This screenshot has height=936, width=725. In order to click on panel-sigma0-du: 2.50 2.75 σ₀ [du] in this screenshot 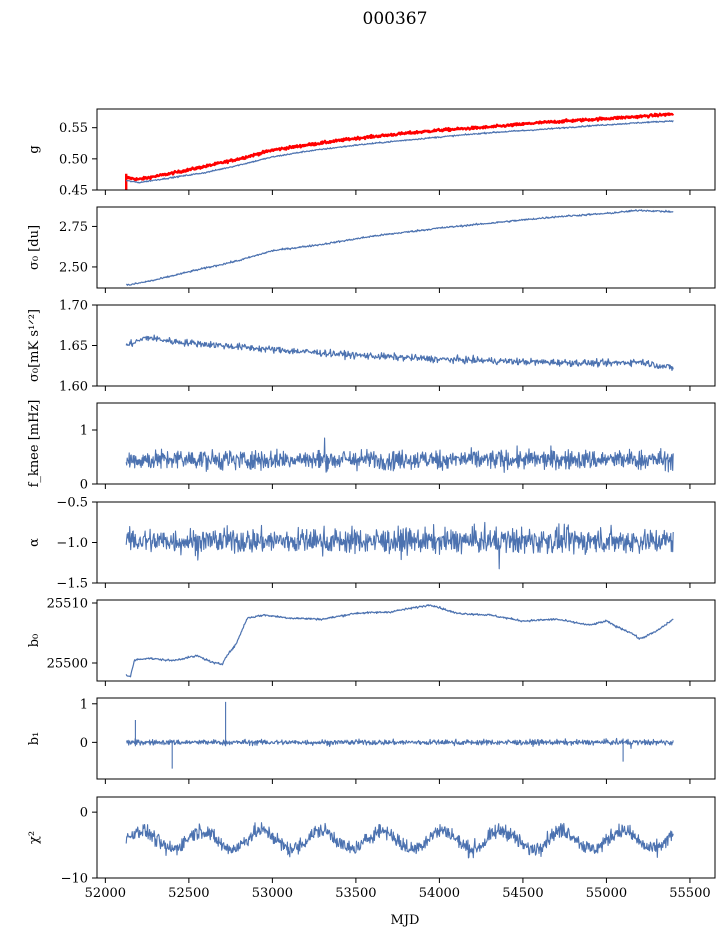, I will do `click(371, 249)`.